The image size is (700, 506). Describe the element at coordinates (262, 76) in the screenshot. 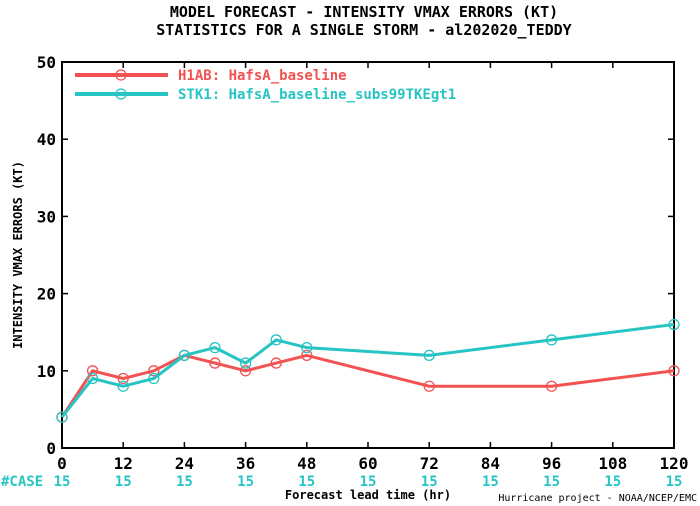

I see `legend-label-1: H1AB: HafsA_baseline` at that location.